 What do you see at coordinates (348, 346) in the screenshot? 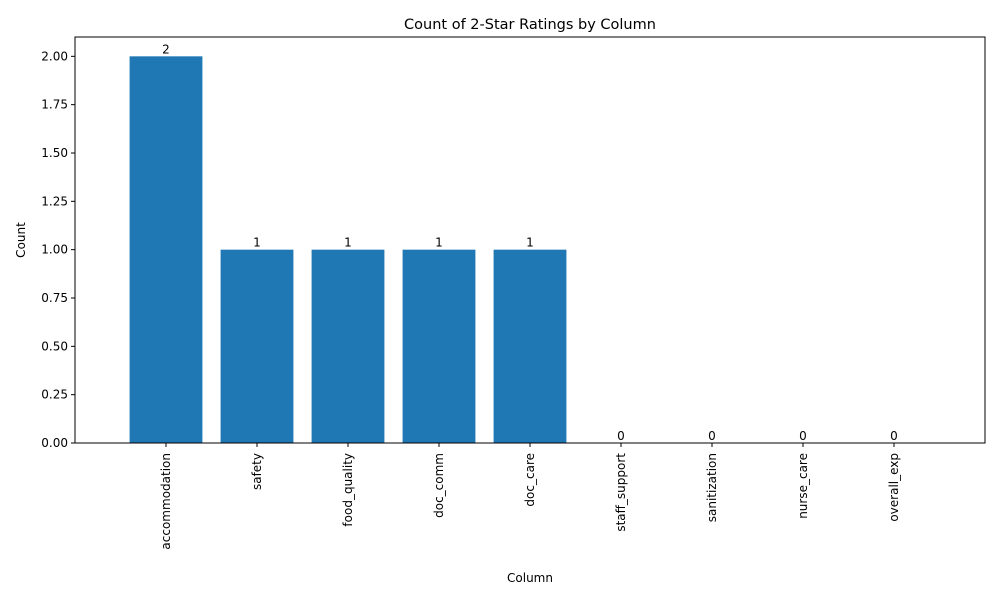
I see `bar-food_quality` at bounding box center [348, 346].